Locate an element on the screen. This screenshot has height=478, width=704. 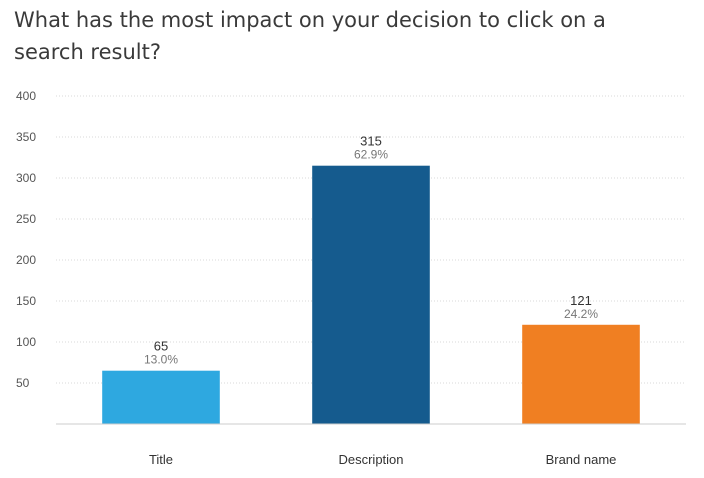
y-tick-label: 300 is located at coordinates (26, 178).